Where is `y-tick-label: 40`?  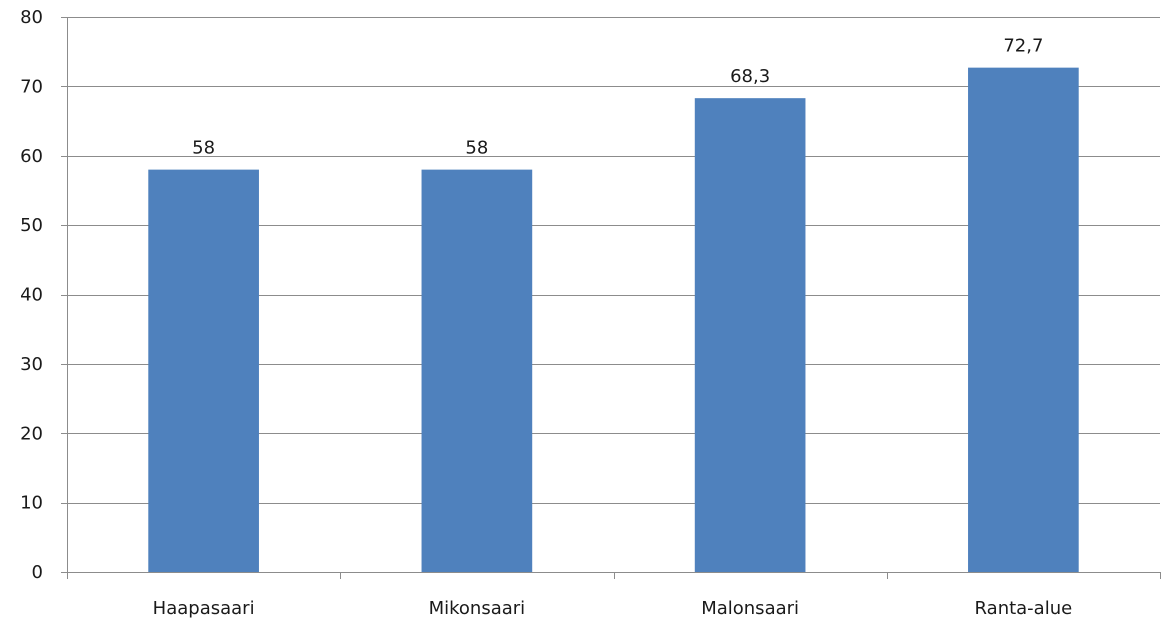 y-tick-label: 40 is located at coordinates (31, 295).